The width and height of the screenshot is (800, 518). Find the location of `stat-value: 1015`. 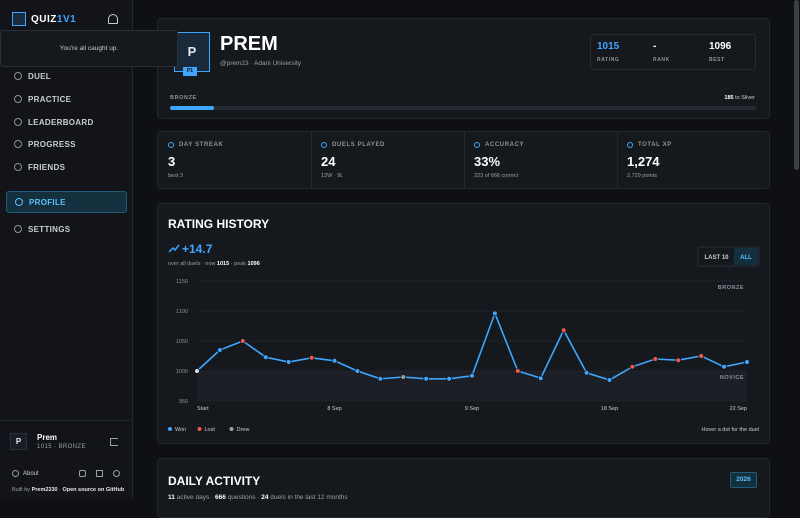

stat-value: 1015 is located at coordinates (608, 46).